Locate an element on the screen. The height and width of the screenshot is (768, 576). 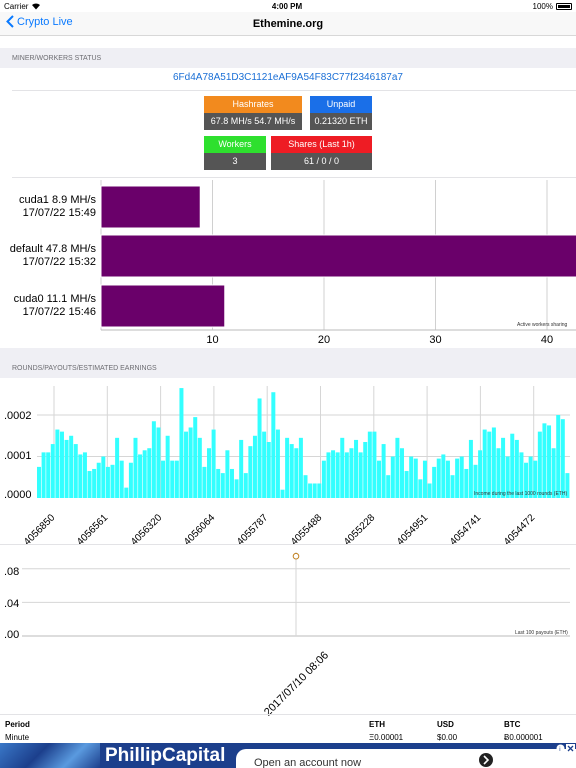
worker-bar is located at coordinates (163, 306).